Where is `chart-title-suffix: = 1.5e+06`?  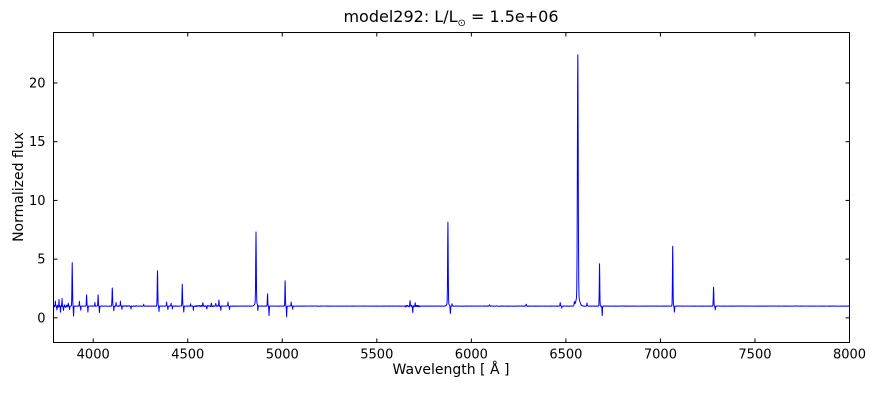
chart-title-suffix: = 1.5e+06 is located at coordinates (512, 16).